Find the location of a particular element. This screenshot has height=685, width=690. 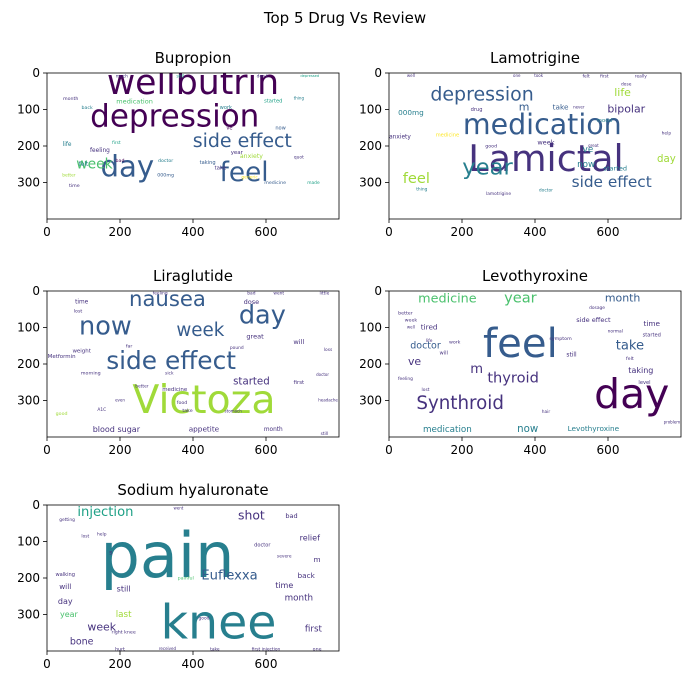

word-well: well is located at coordinates (411, 75).